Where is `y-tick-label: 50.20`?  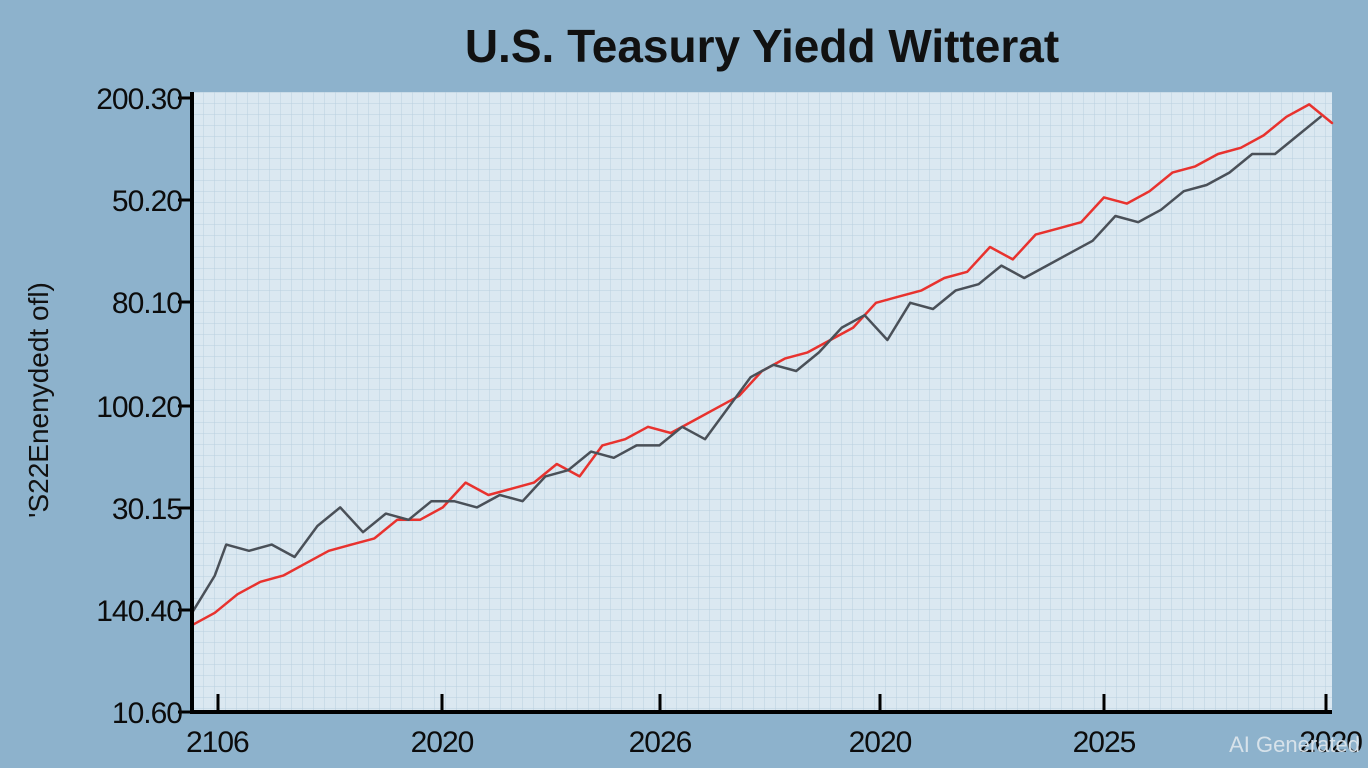
y-tick-label: 50.20 is located at coordinates (147, 201).